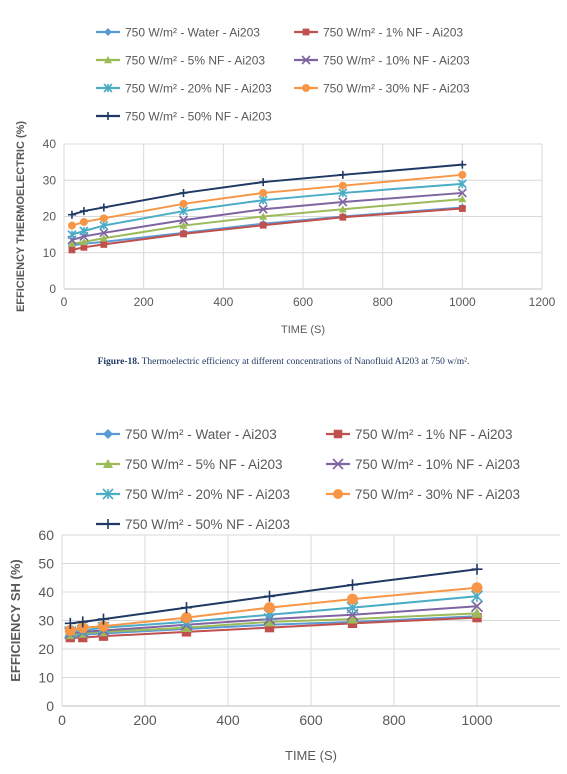  What do you see at coordinates (186, 434) in the screenshot?
I see `legend-item: 750 W/m² - Water - Ai203` at bounding box center [186, 434].